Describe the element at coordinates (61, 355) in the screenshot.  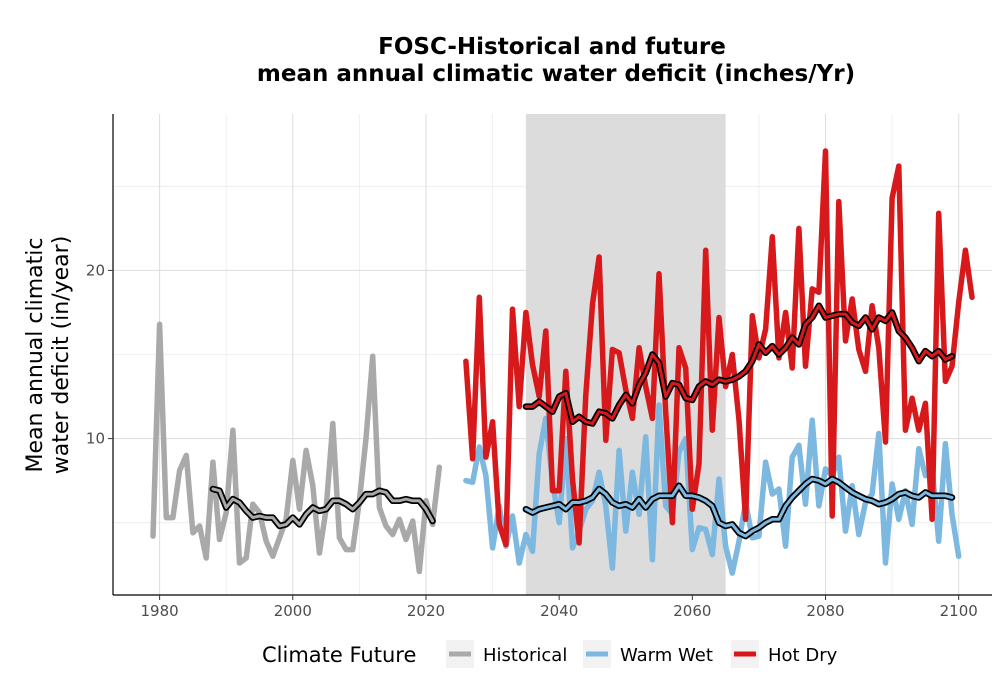
I see `y-axis-title-line-2: water deficit (in/year)` at that location.